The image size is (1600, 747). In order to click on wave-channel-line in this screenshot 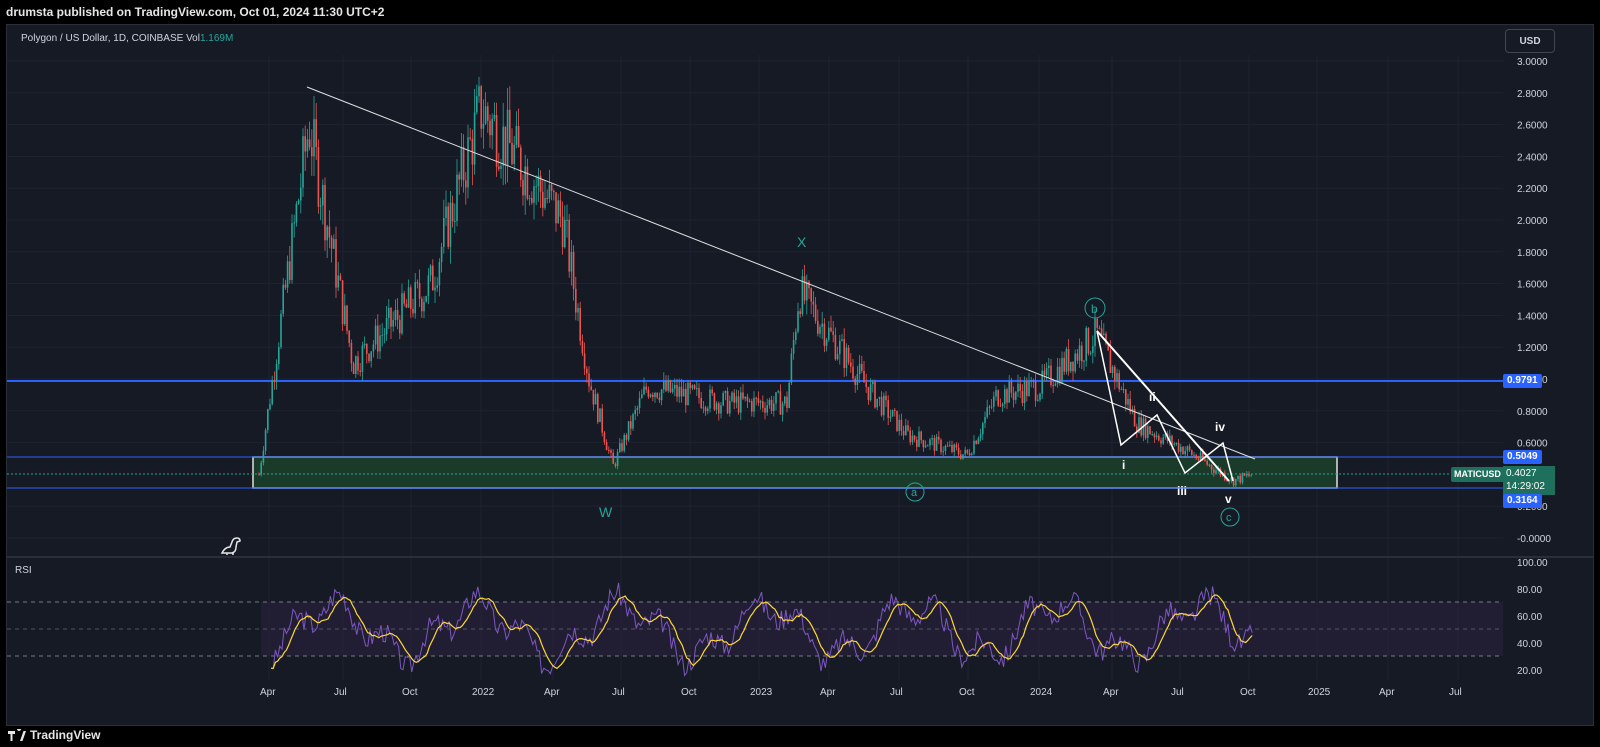, I will do `click(1163, 406)`.